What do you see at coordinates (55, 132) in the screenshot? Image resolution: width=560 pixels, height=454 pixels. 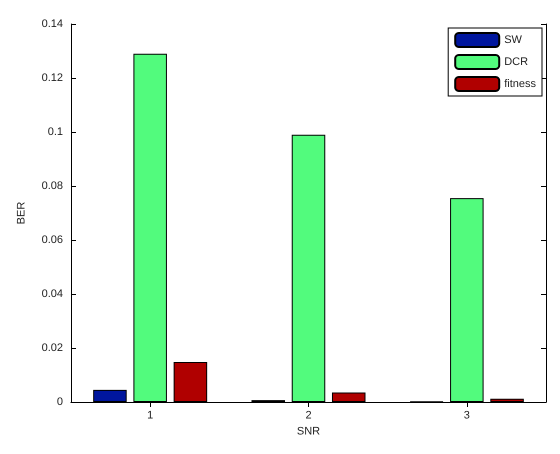 I see `y-tick-label: 0.1` at bounding box center [55, 132].